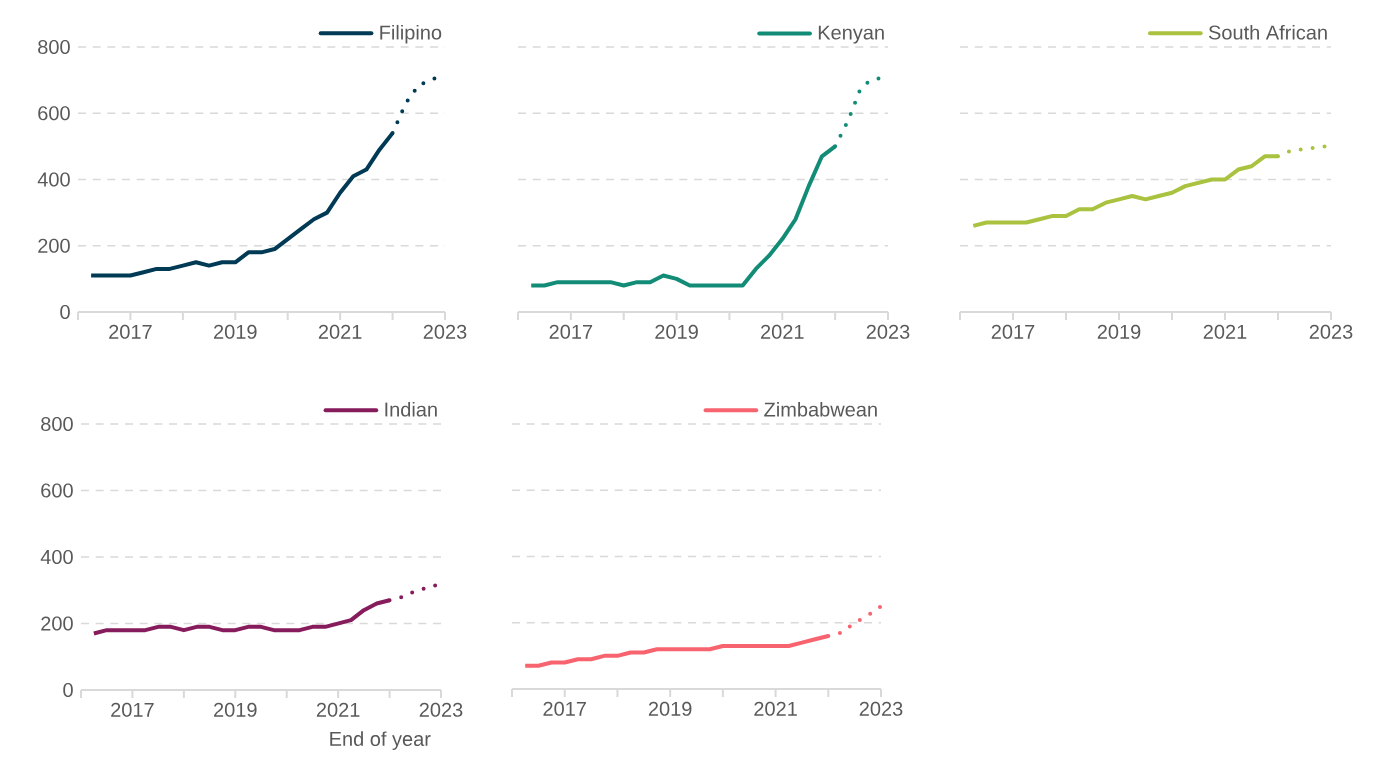  I want to click on legend-label: Indian, so click(411, 409).